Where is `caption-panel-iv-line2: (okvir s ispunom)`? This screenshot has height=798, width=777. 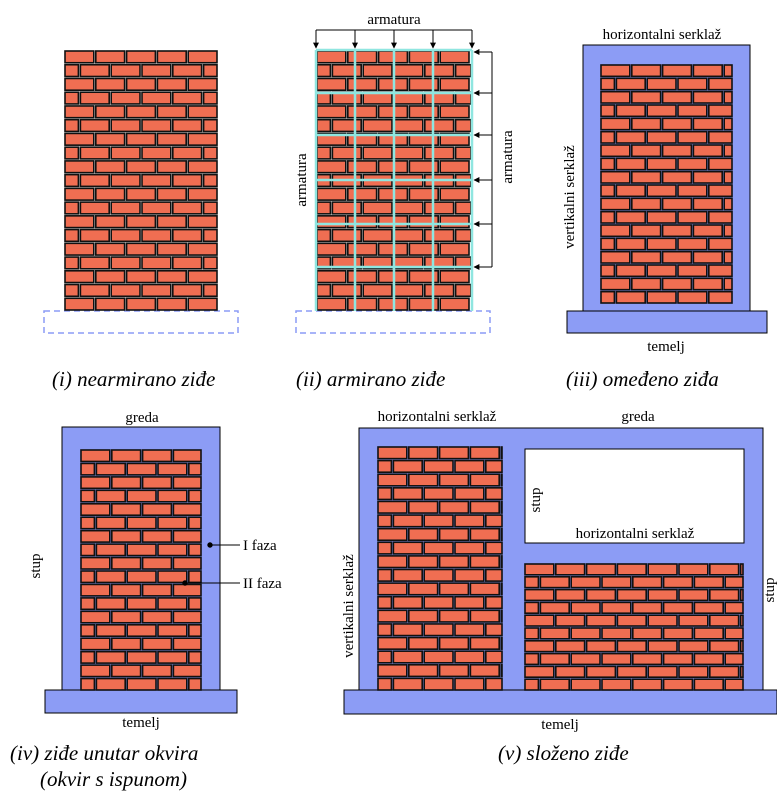 caption-panel-iv-line2: (okvir s ispunom) is located at coordinates (113, 779).